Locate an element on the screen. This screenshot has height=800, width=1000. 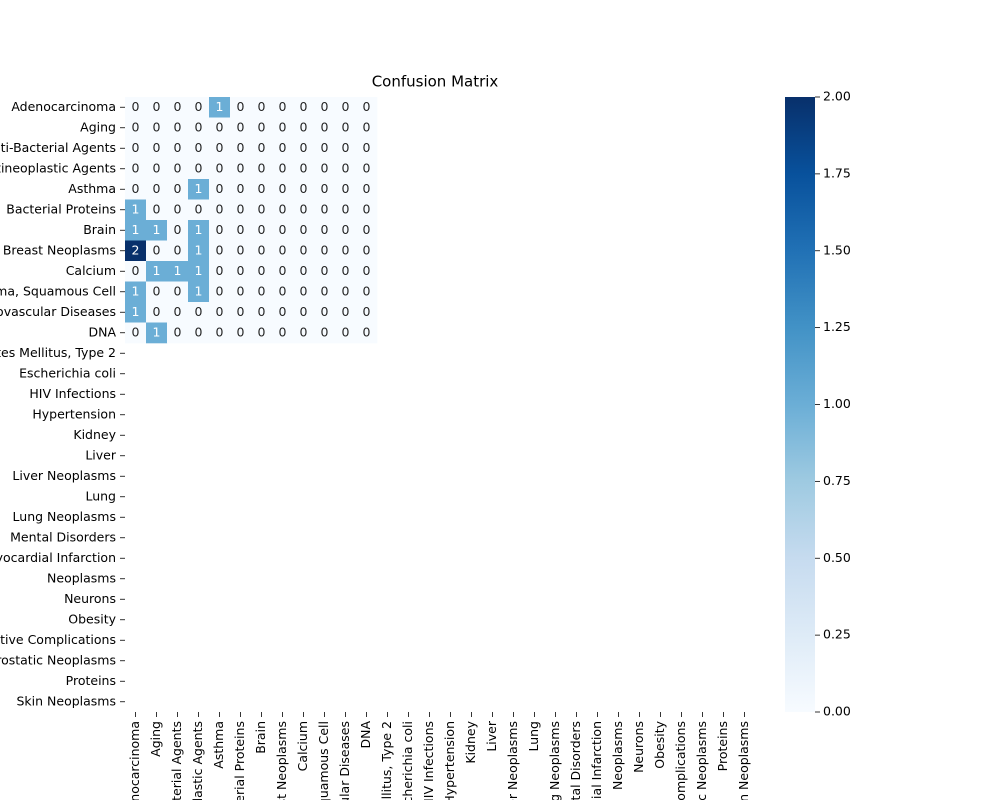
y-tick-label: Obesity is located at coordinates (92, 618).